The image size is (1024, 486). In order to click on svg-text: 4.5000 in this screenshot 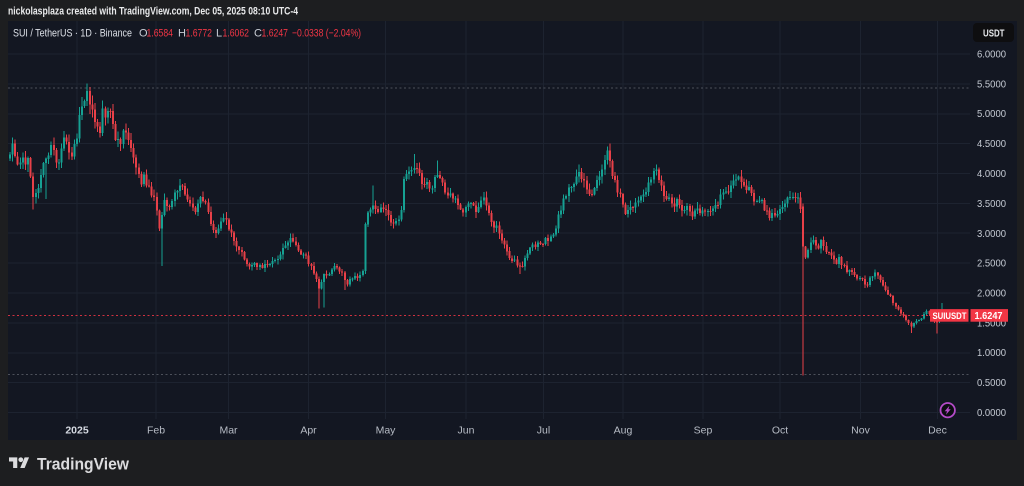, I will do `click(991, 144)`.